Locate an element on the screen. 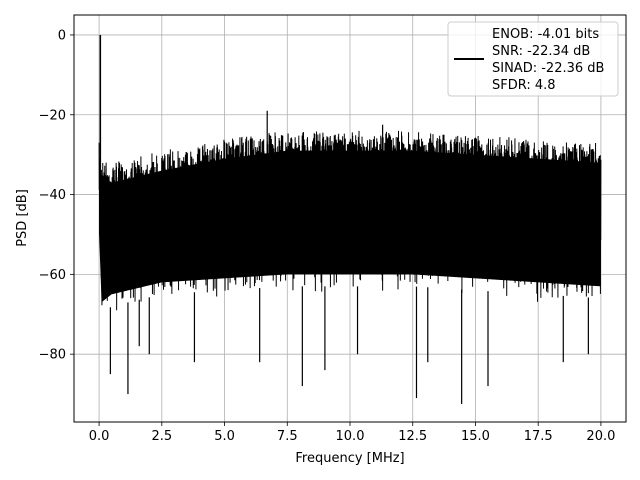 The image size is (640, 480). x-tick-label: 7.5 is located at coordinates (287, 436).